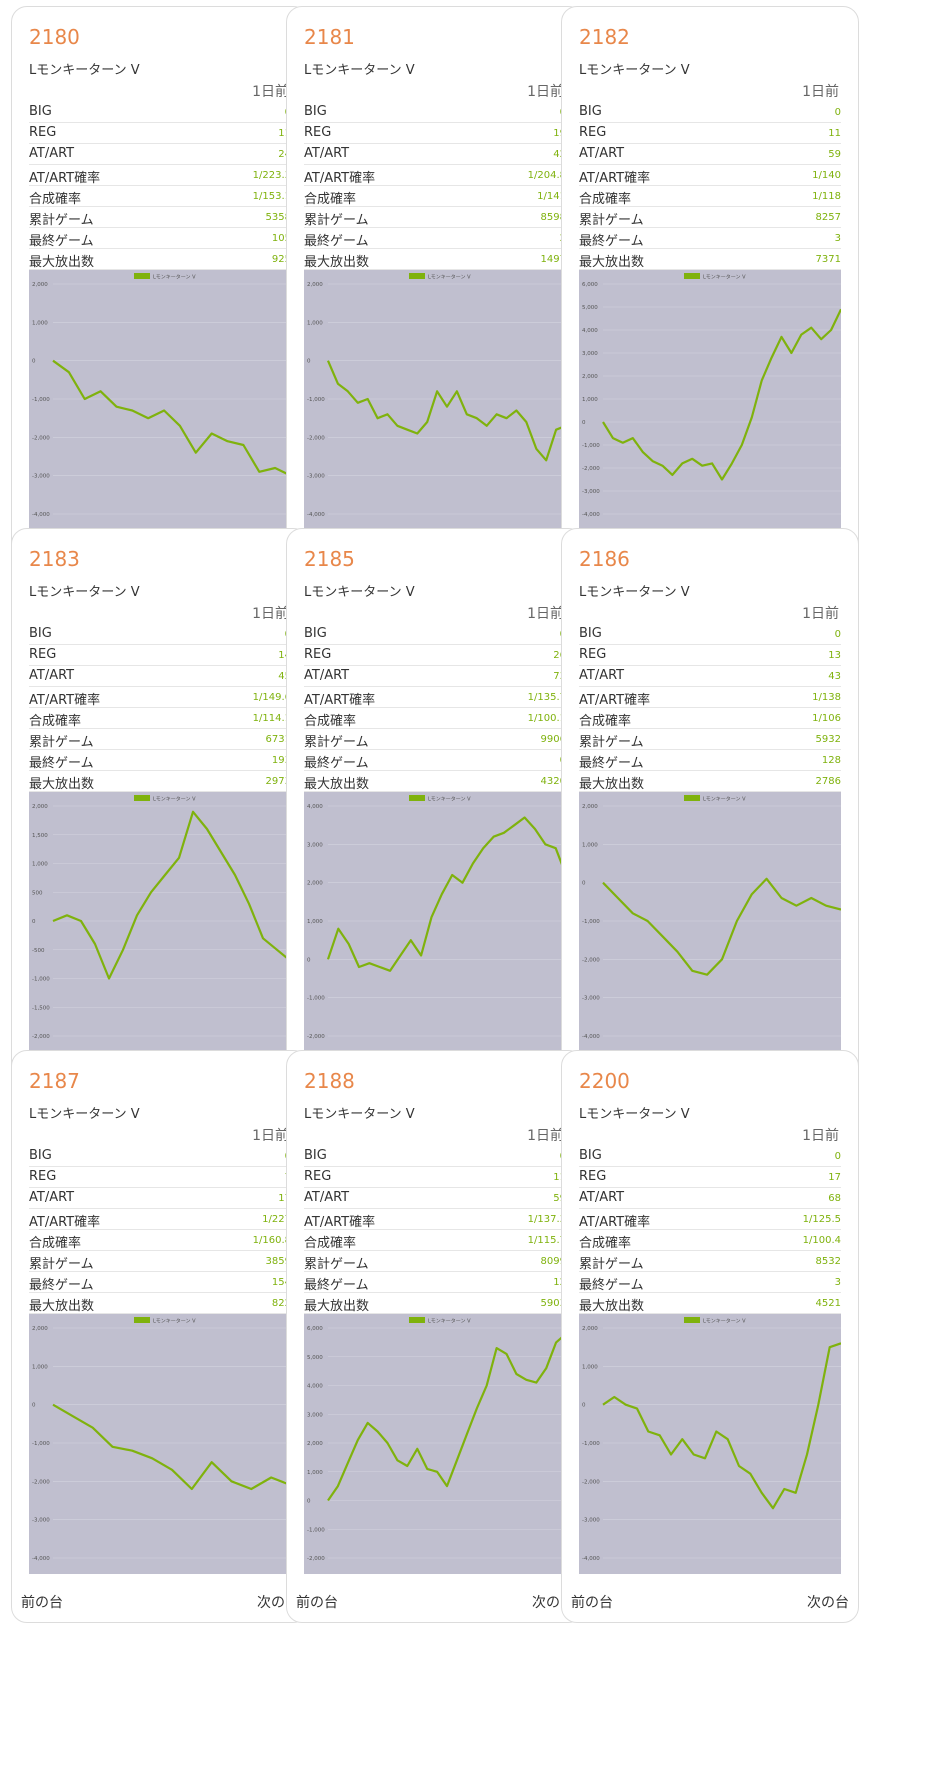 This screenshot has height=1767, width=930. Describe the element at coordinates (559, 676) in the screenshot. I see `stat-value: 73` at that location.